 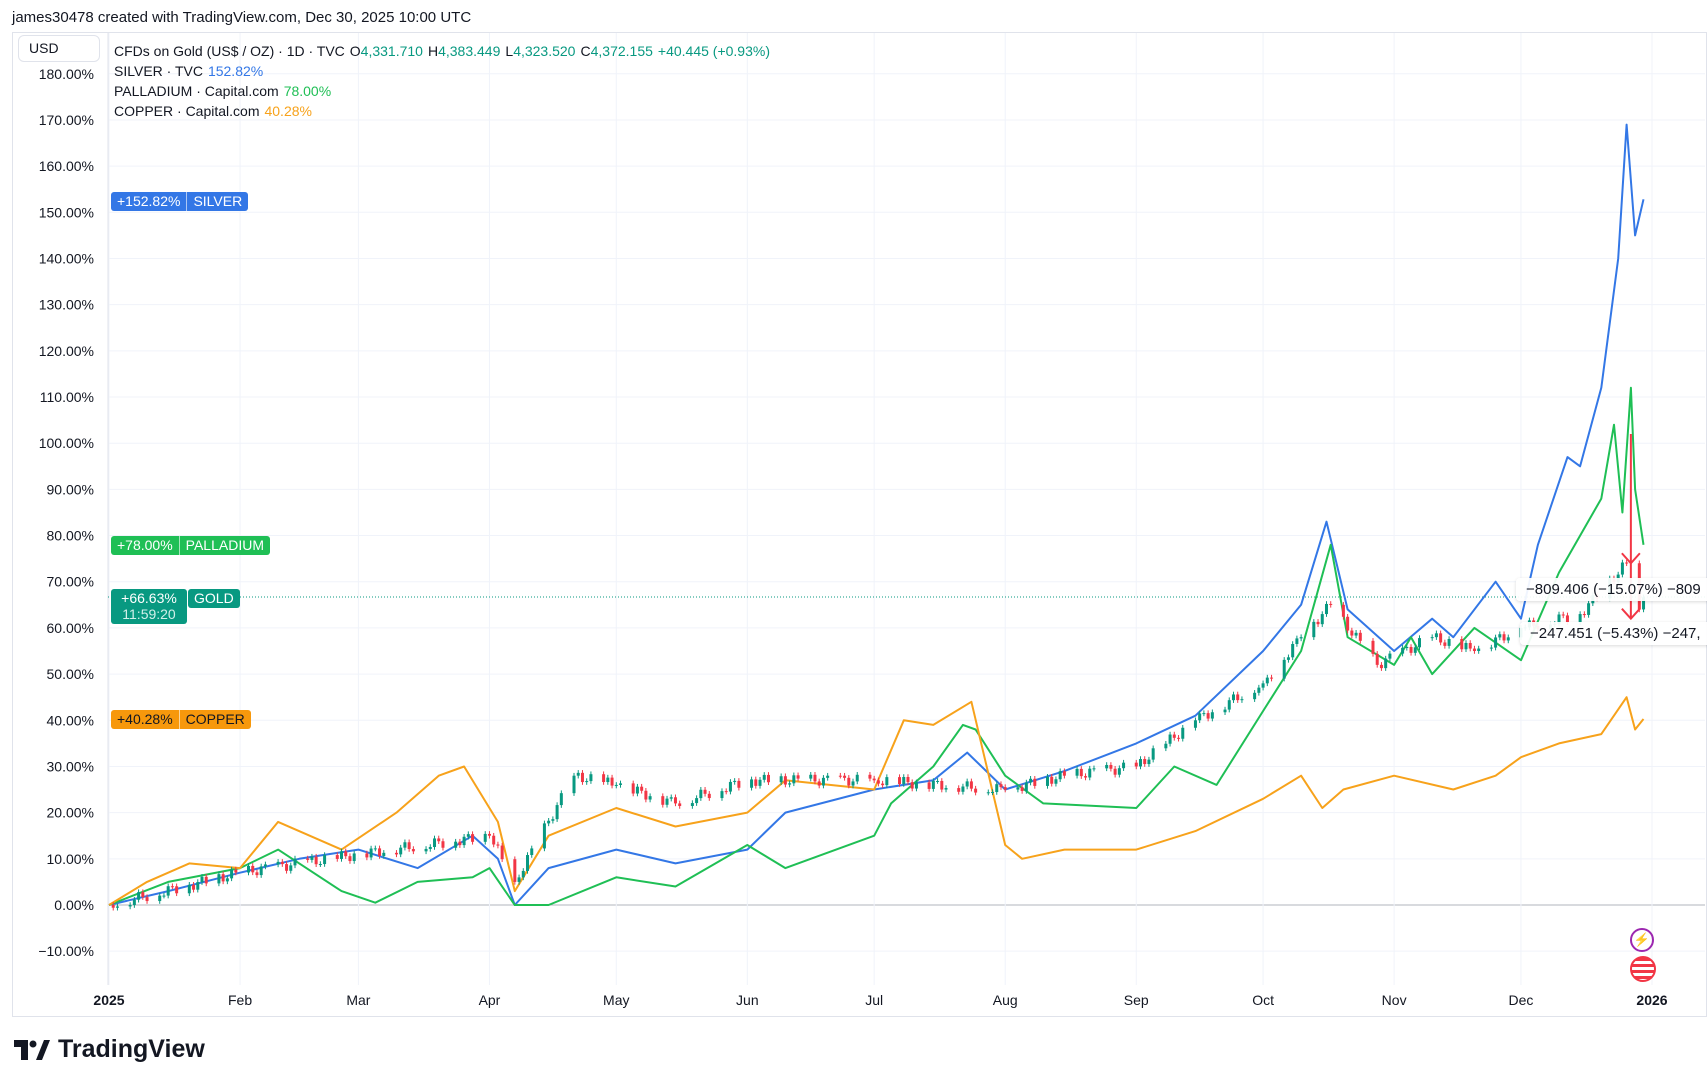 I want to click on y-tick-label: 40.00%, so click(x=70, y=720).